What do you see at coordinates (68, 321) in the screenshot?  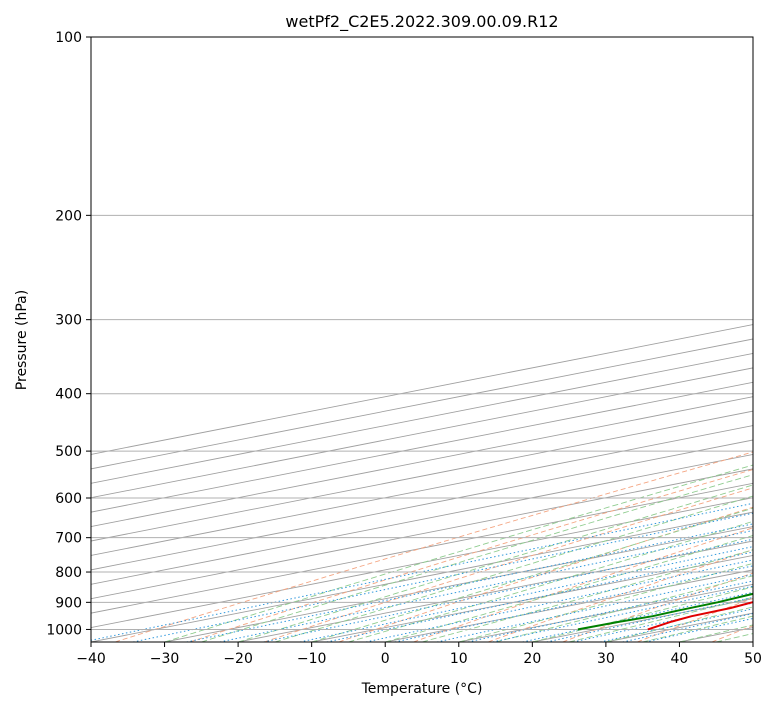 I see `y-tick-label: 300` at bounding box center [68, 321].